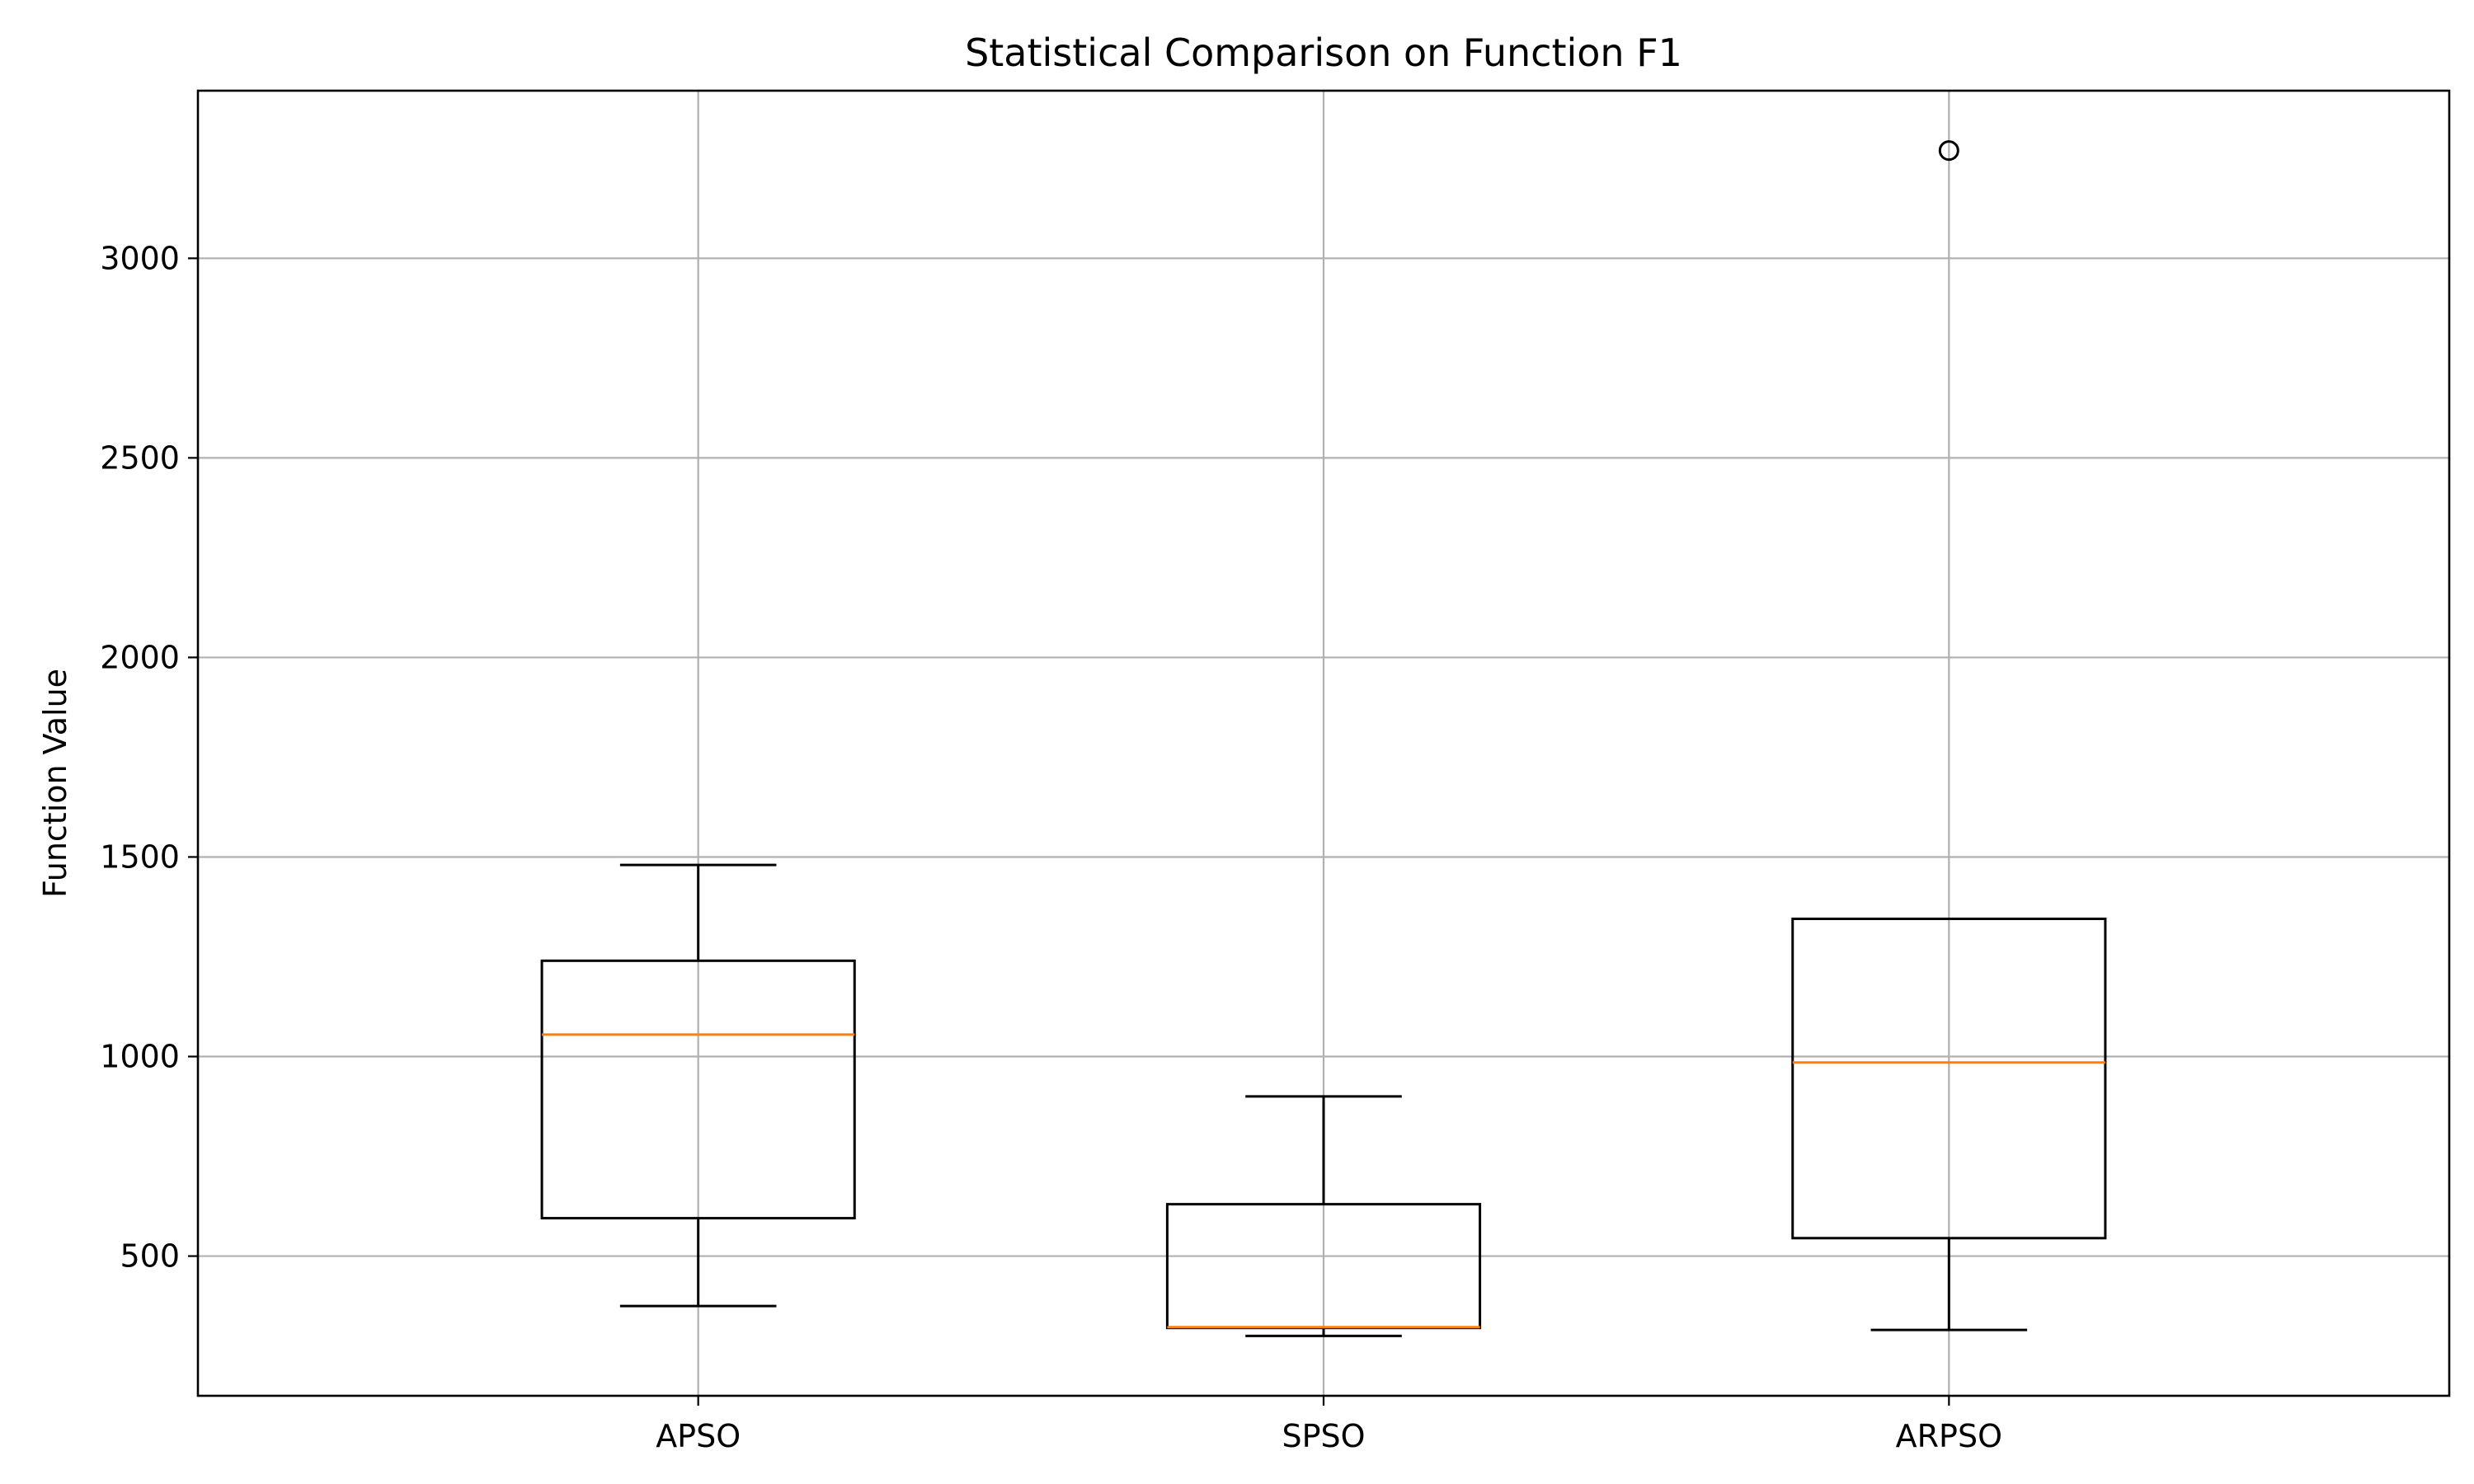 This screenshot has height=1484, width=2474. What do you see at coordinates (140, 856) in the screenshot?
I see `y-tick-label: 1500` at bounding box center [140, 856].